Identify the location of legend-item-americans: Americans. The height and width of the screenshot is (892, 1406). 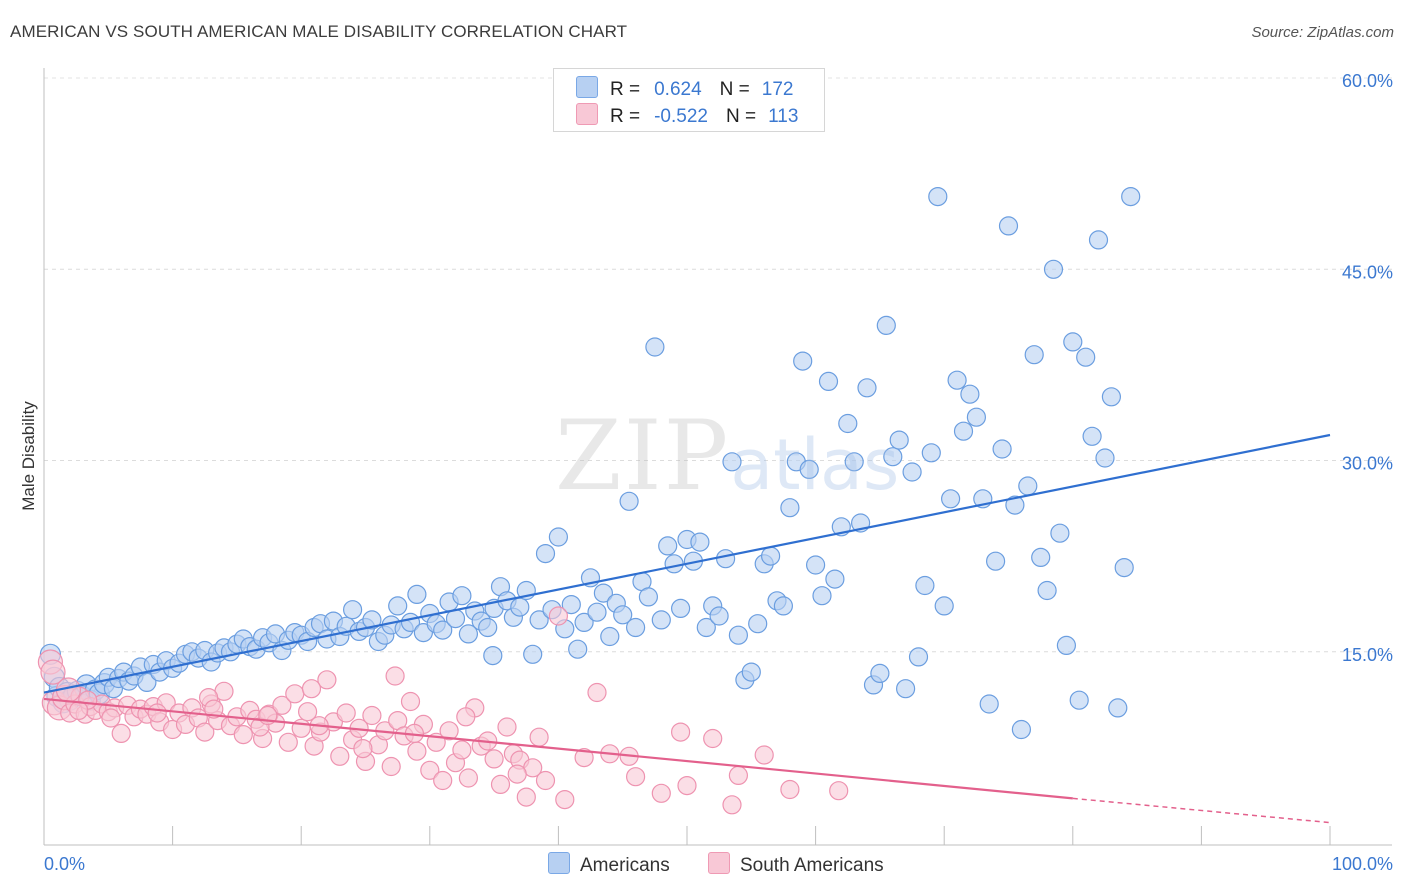
(609, 864).